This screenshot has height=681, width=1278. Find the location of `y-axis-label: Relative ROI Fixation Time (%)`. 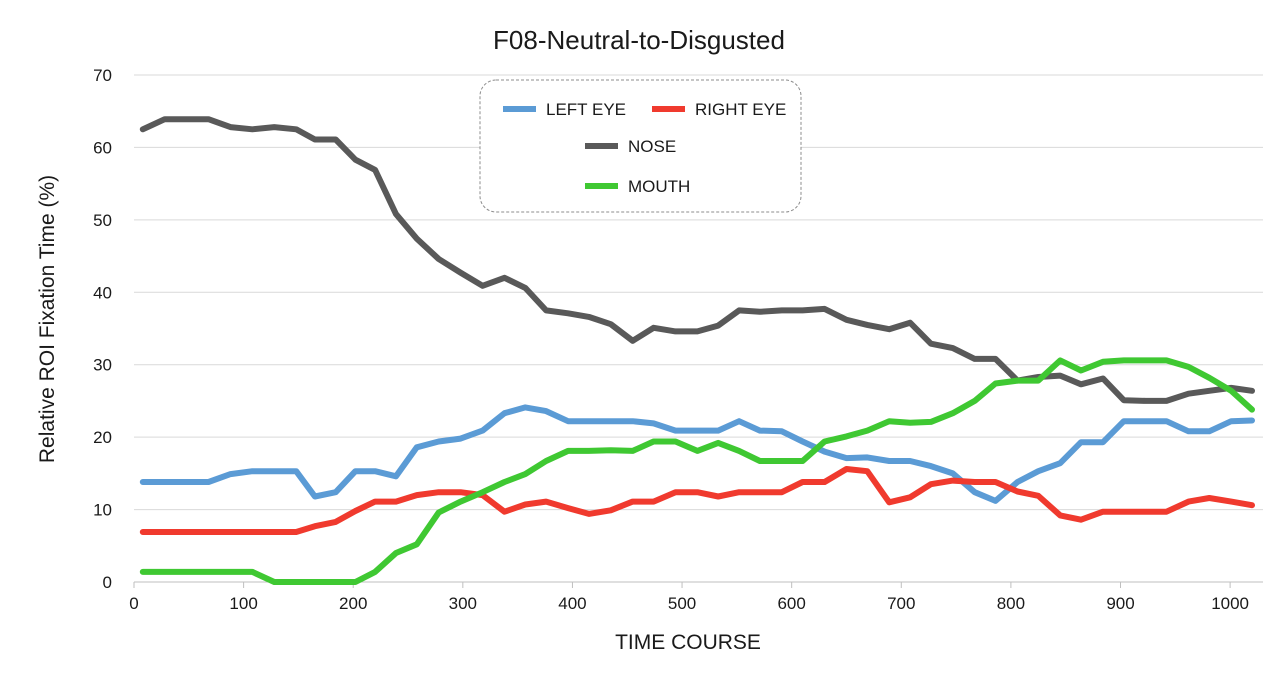

y-axis-label: Relative ROI Fixation Time (%) is located at coordinates (47, 319).